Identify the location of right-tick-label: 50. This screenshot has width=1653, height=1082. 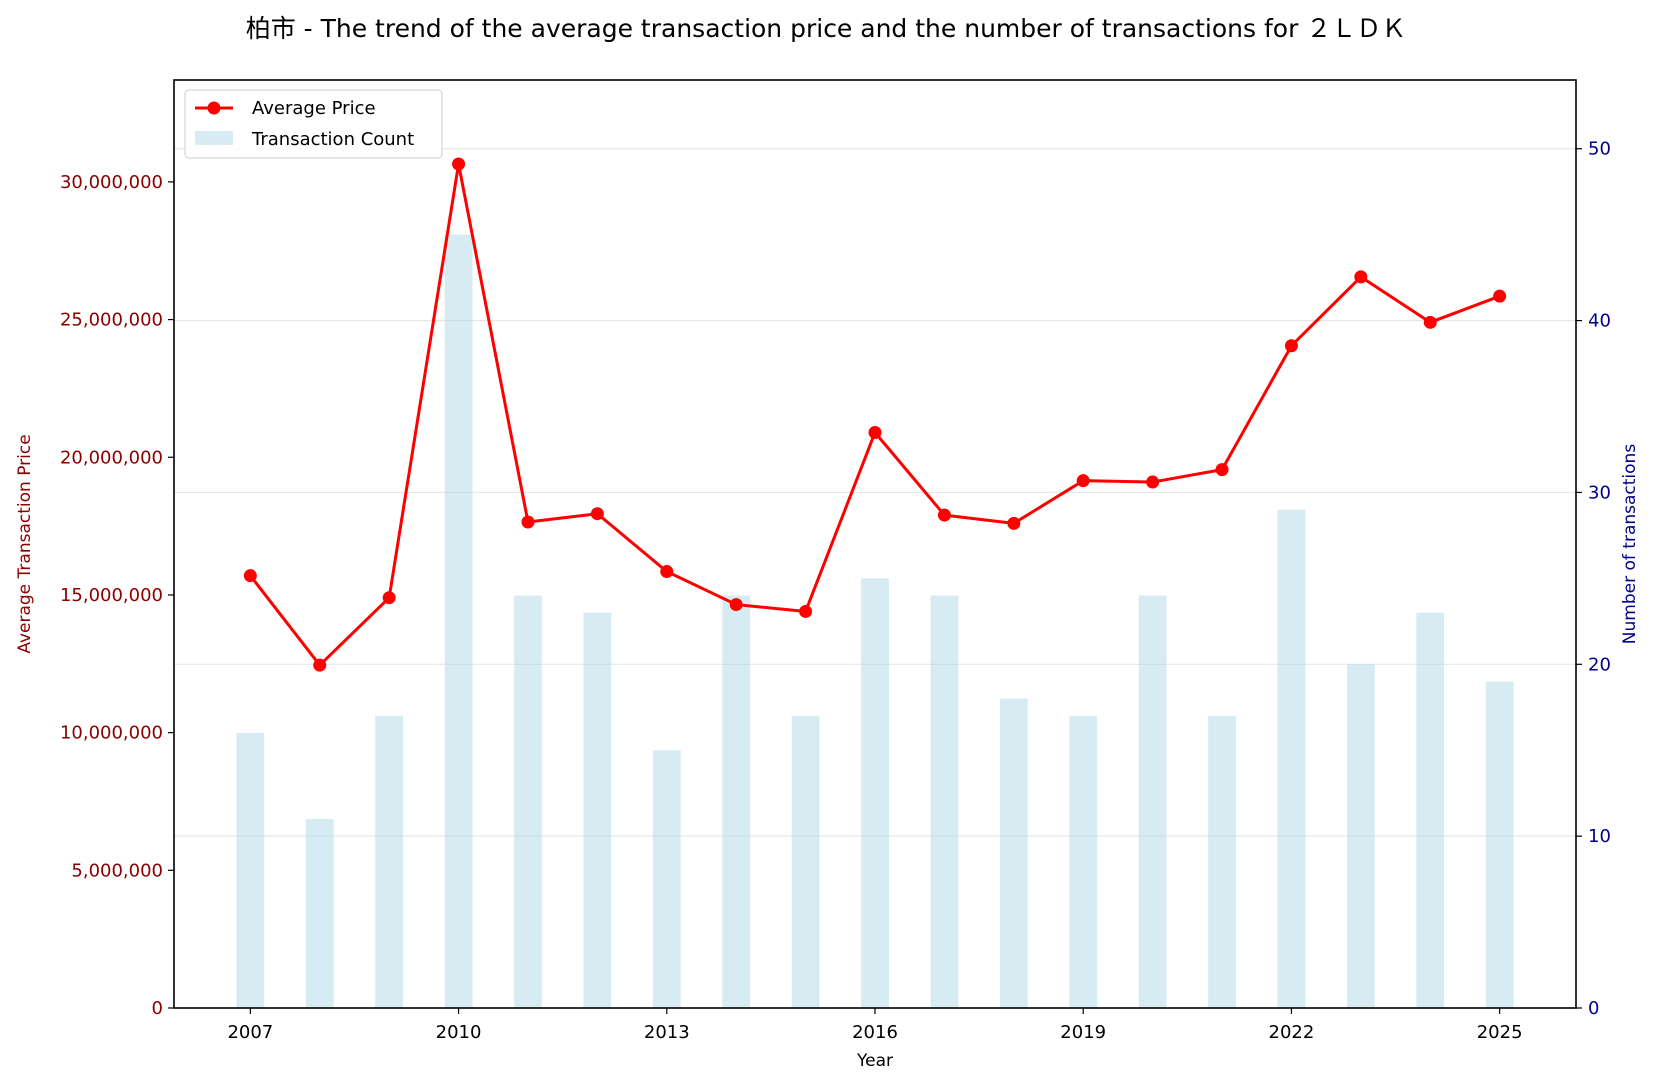
(1599, 149).